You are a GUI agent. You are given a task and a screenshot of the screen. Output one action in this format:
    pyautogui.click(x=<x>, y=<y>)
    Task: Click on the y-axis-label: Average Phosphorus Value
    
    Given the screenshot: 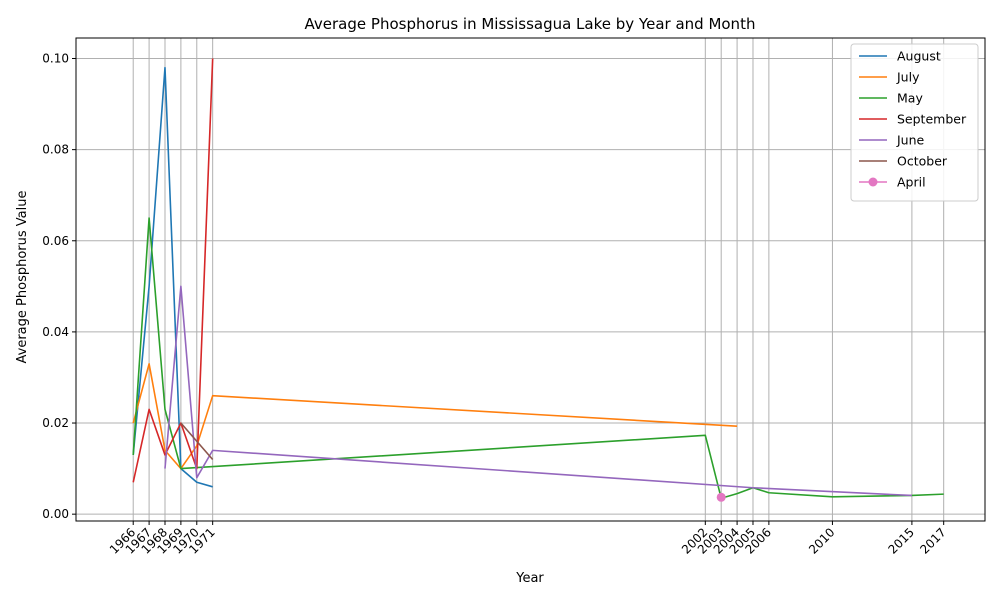 What is the action you would take?
    pyautogui.click(x=22, y=277)
    